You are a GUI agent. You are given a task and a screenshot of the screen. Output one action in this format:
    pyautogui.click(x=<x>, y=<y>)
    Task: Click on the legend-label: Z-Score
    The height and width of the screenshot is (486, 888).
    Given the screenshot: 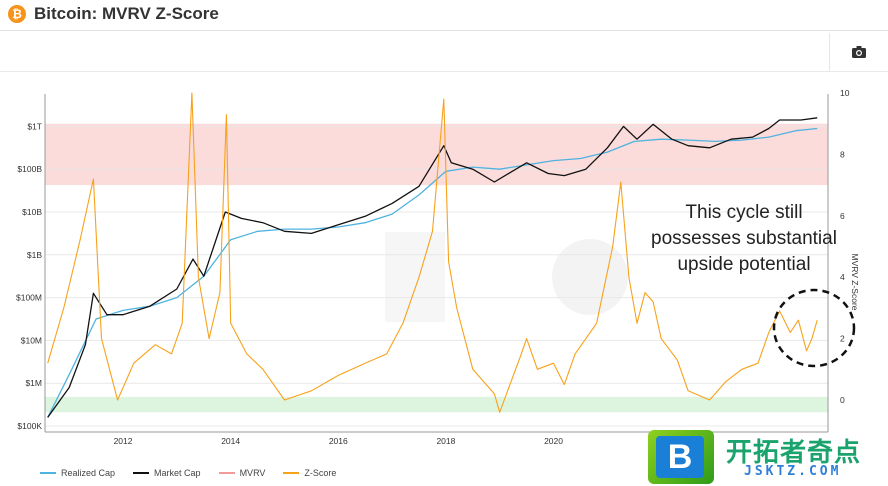 What is the action you would take?
    pyautogui.click(x=320, y=473)
    